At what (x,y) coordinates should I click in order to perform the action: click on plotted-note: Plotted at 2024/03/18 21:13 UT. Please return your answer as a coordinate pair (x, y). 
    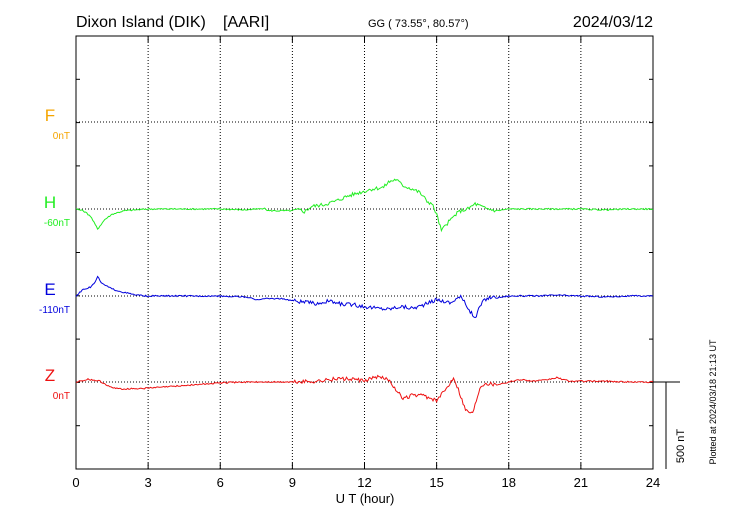
    Looking at the image, I should click on (713, 402).